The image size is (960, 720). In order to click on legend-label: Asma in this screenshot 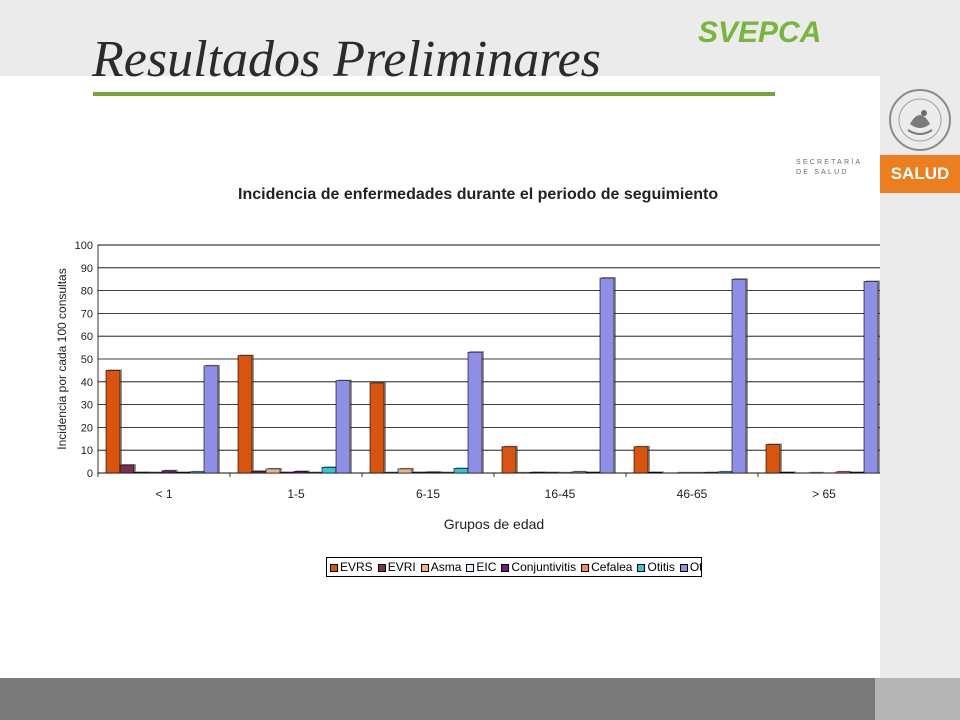, I will do `click(446, 567)`.